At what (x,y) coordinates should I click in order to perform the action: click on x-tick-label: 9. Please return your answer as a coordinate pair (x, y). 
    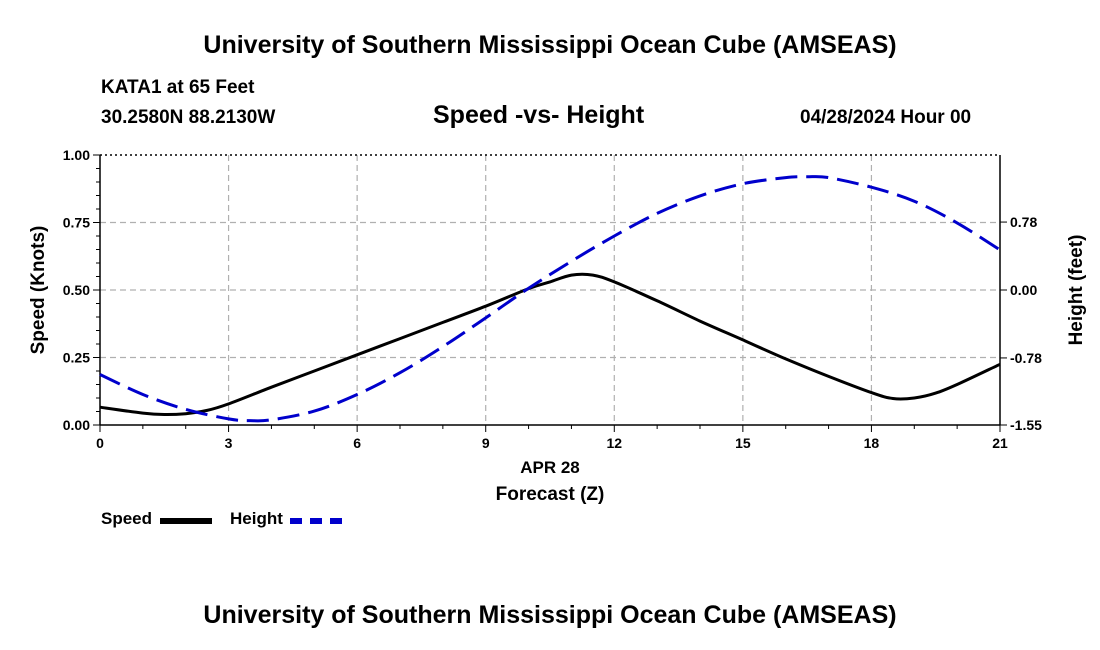
    Looking at the image, I should click on (486, 443).